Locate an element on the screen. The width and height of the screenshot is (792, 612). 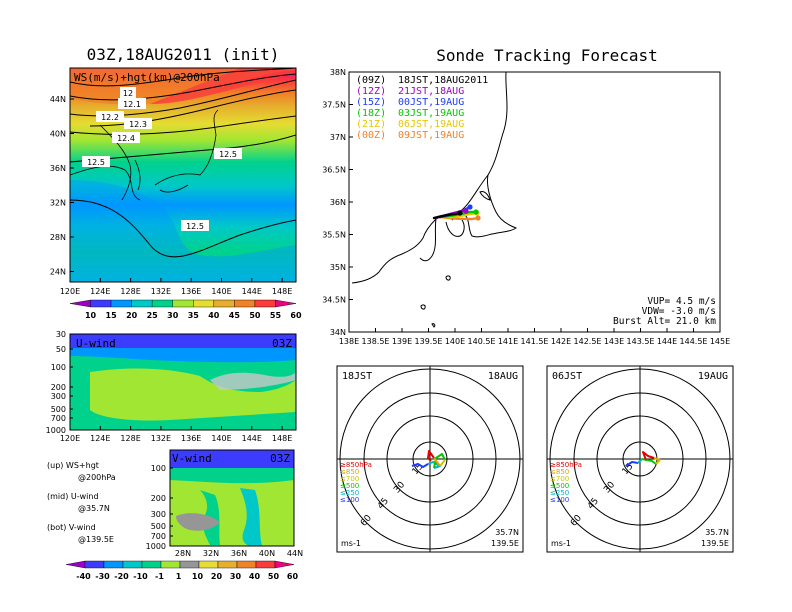
hodograph-date: 19AUG is located at coordinates (713, 376).